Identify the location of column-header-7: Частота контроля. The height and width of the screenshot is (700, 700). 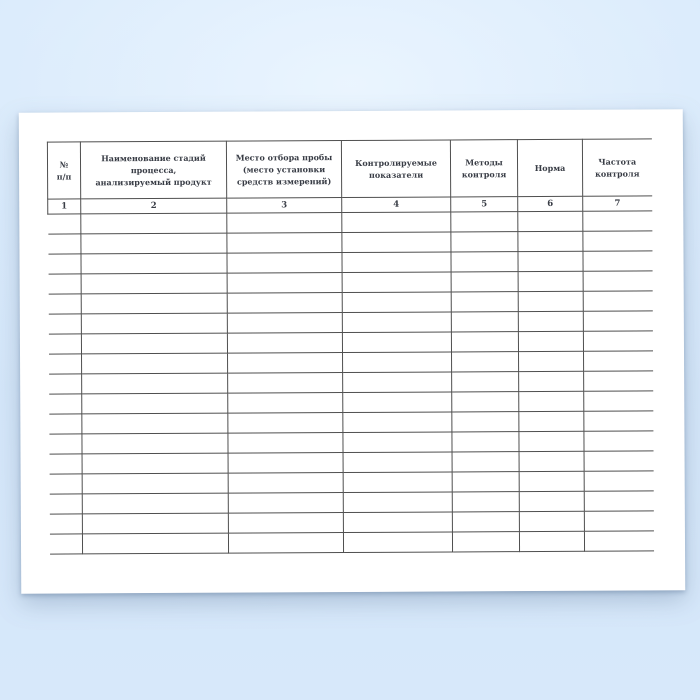
(617, 167).